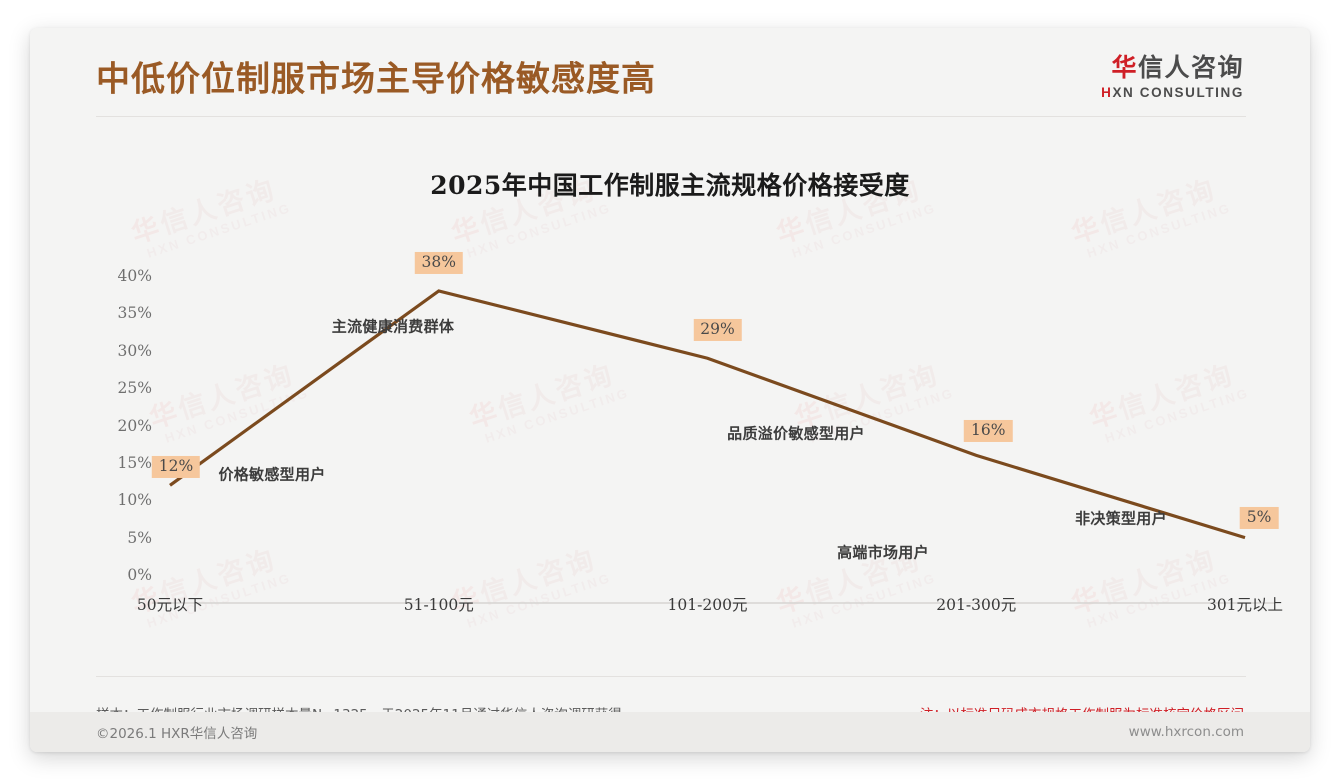 Image resolution: width=1340 pixels, height=780 pixels. I want to click on header-divider, so click(671, 116).